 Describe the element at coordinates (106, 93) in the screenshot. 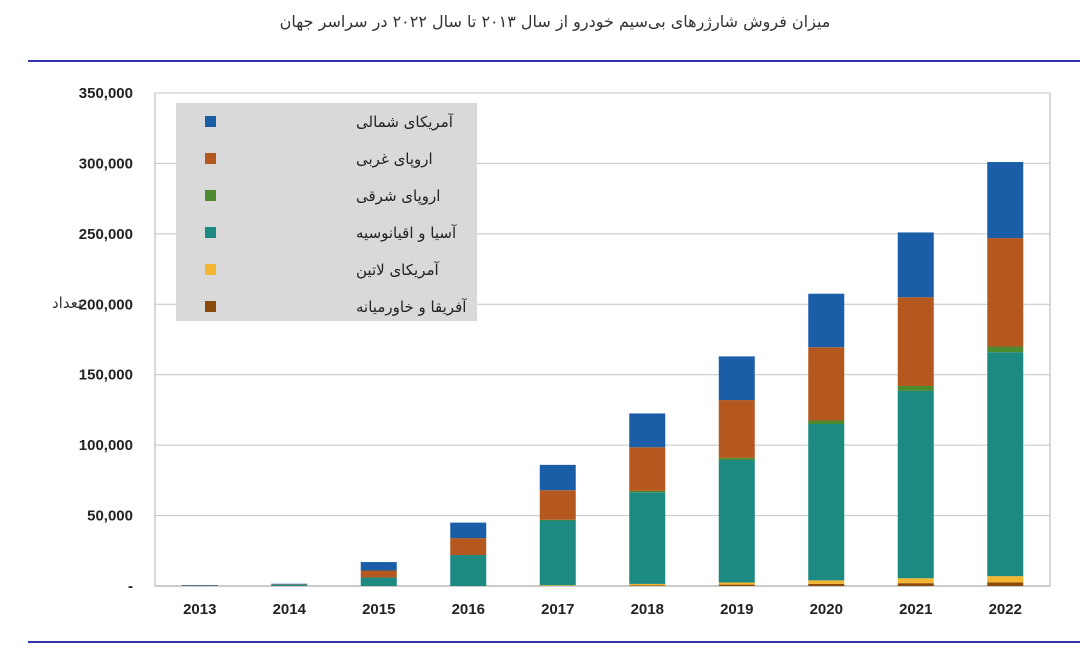

I see `y-tick-label: 350,000` at that location.